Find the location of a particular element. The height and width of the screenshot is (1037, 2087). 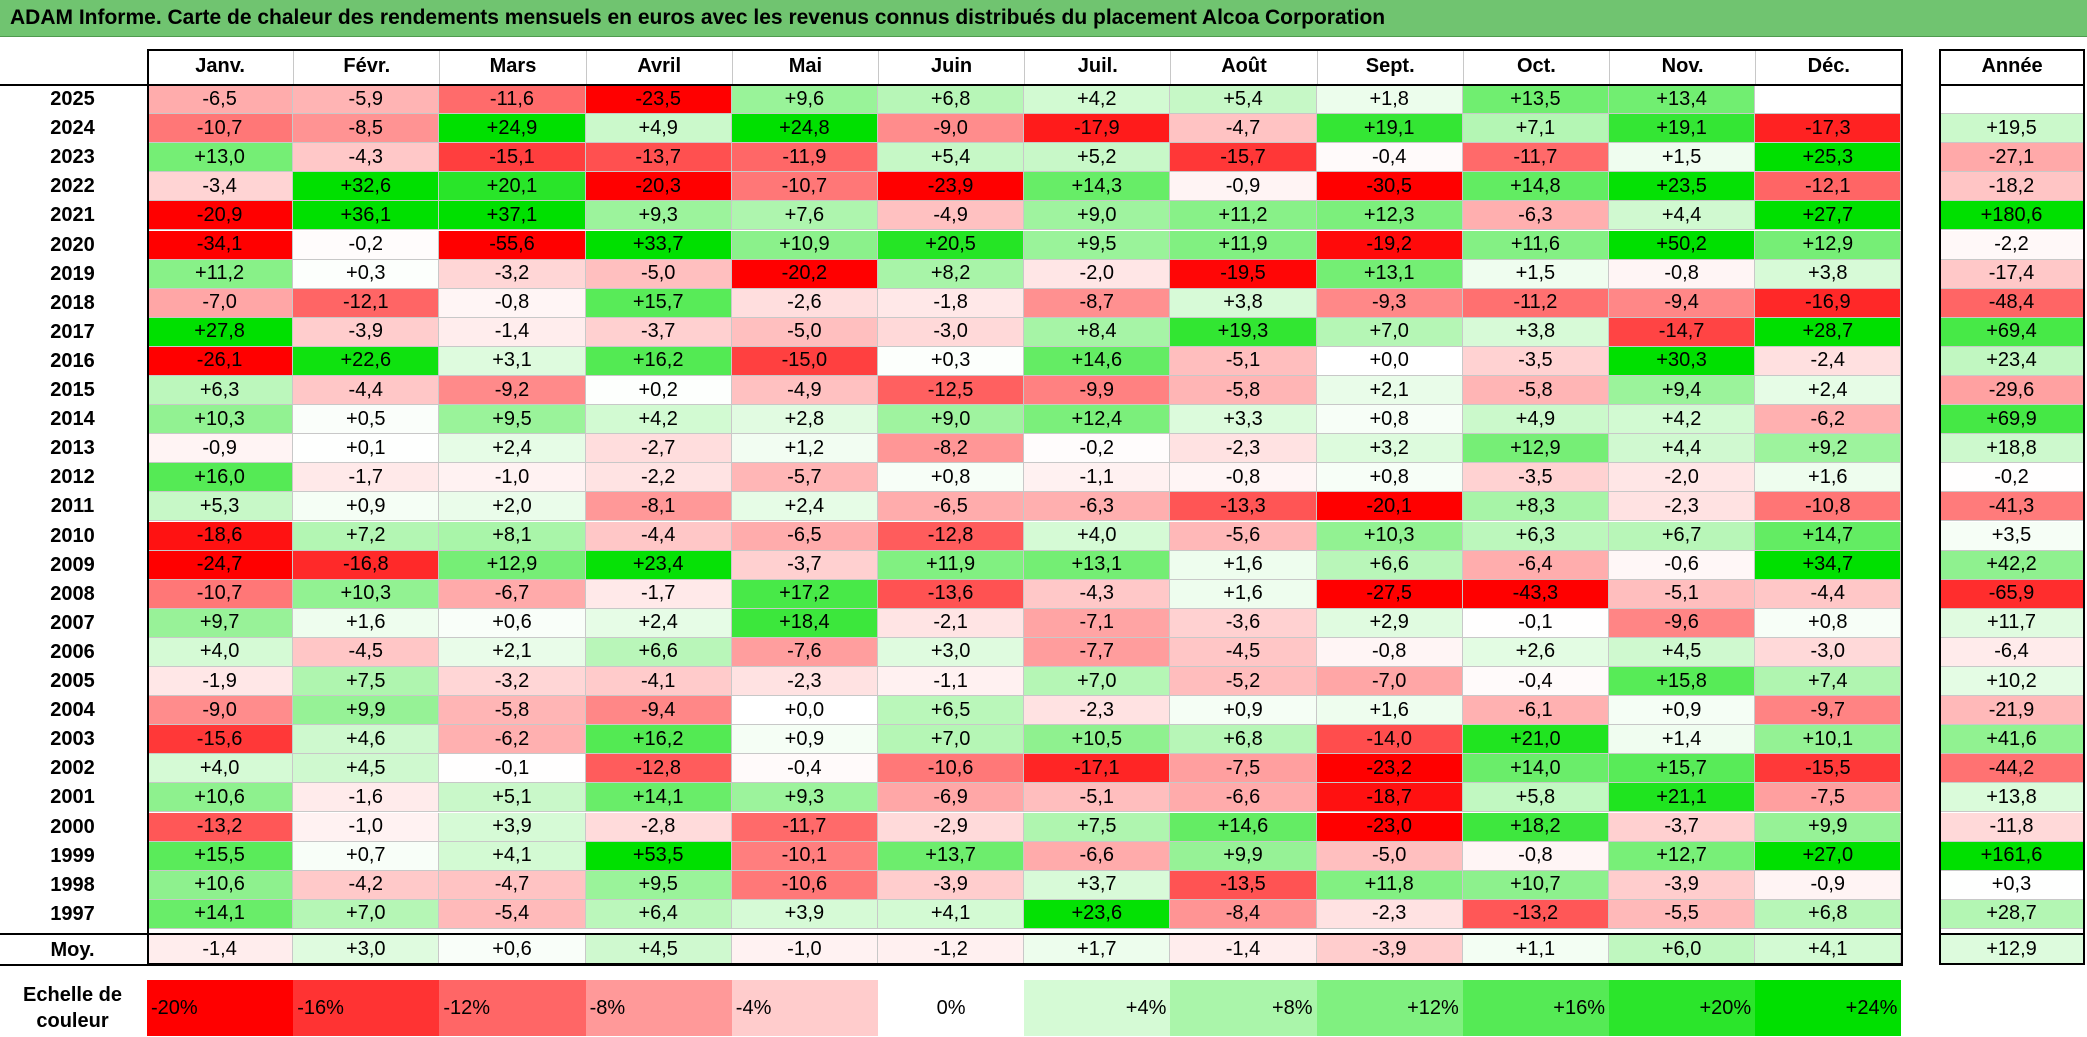

heatmap-cell: +8,2 is located at coordinates (951, 274).